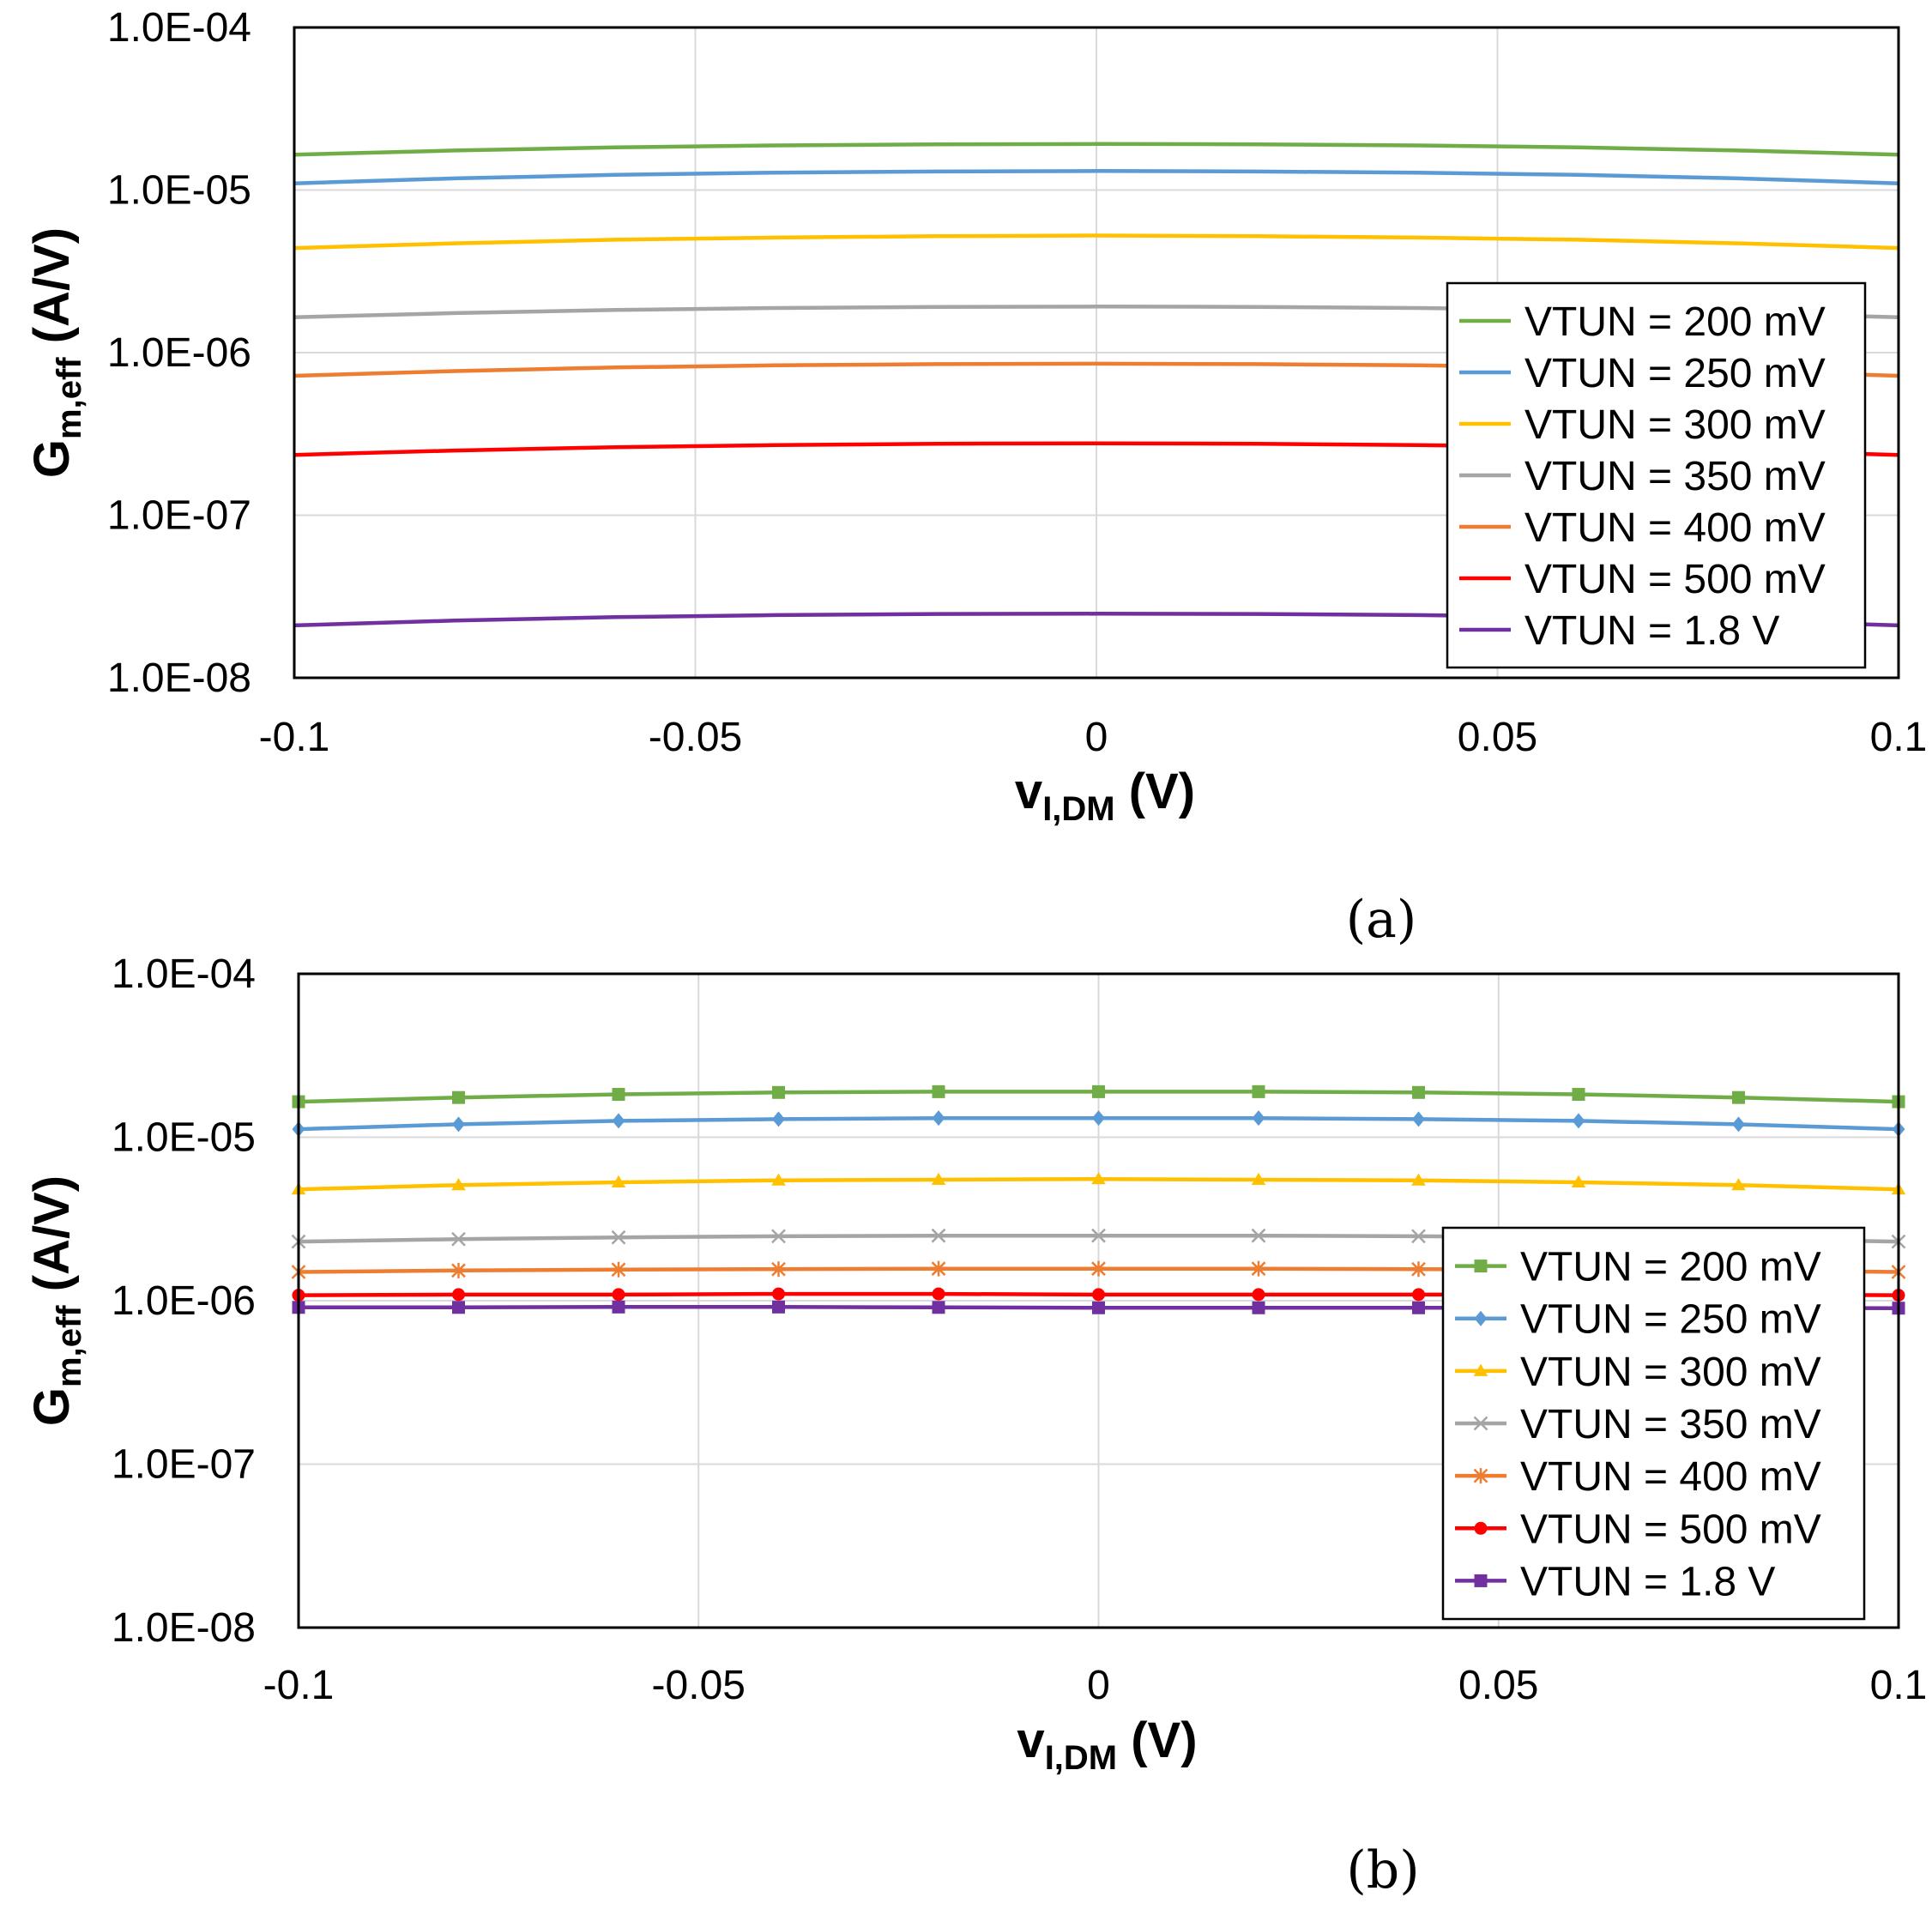 This screenshot has width=1932, height=1909. Describe the element at coordinates (1670, 1424) in the screenshot. I see `legend-label: VTUN = 350 mV` at that location.